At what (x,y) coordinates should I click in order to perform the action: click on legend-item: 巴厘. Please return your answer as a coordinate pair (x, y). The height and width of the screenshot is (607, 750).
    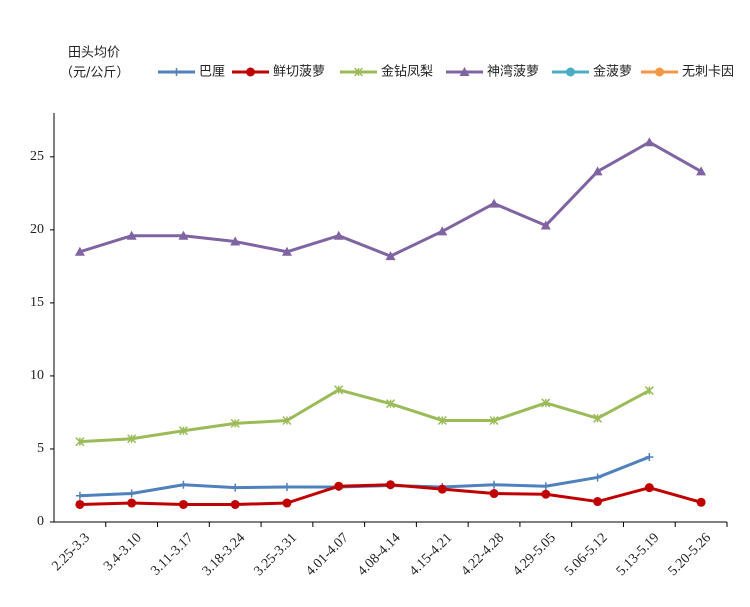
    Looking at the image, I should click on (191, 72).